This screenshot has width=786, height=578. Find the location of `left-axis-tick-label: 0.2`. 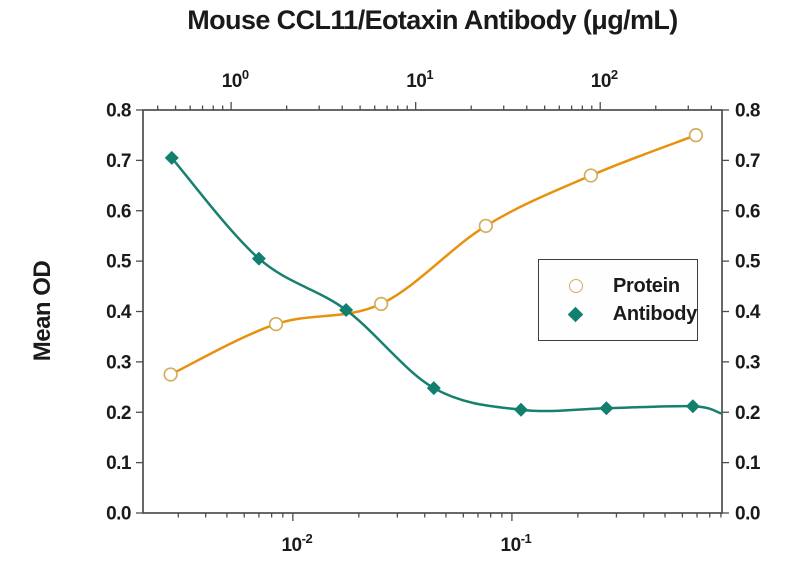

left-axis-tick-label: 0.2 is located at coordinates (118, 413).